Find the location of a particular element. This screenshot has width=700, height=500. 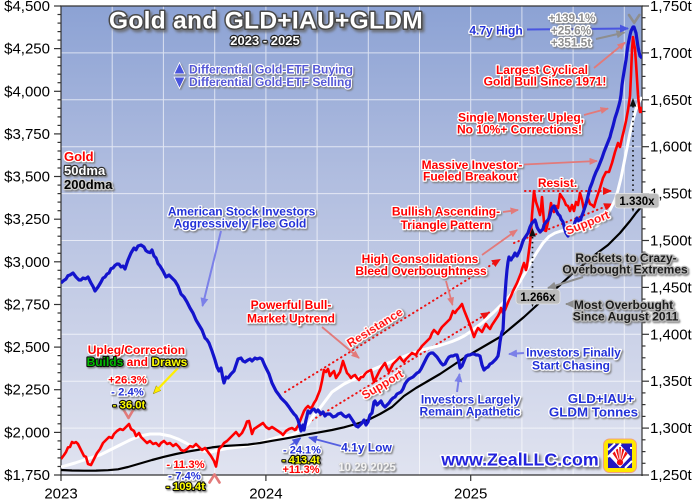

svg-text: 200dma is located at coordinates (88, 184).